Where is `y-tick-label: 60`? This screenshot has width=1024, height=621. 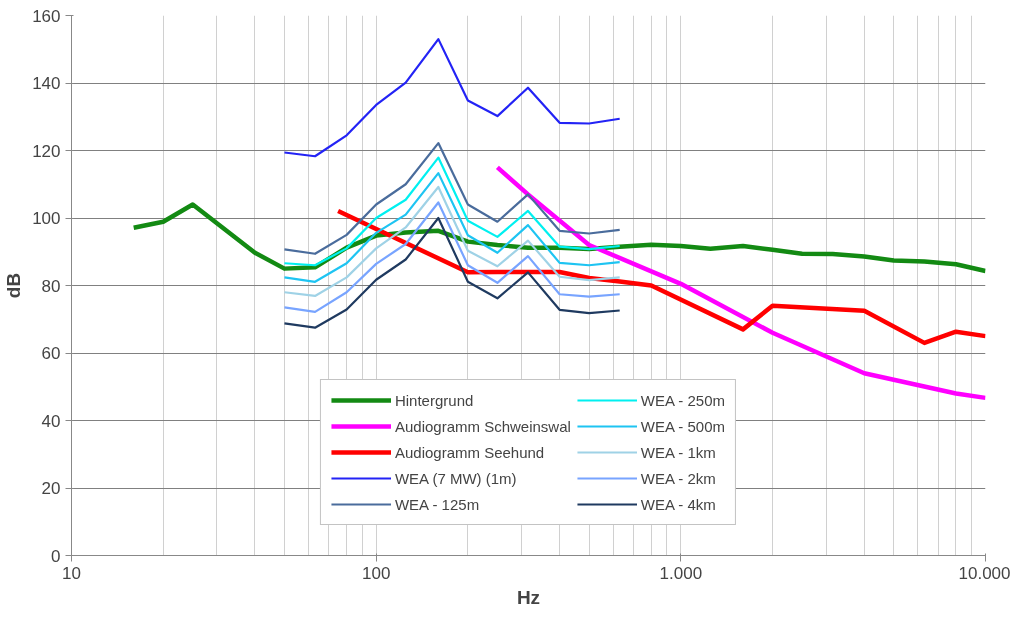
y-tick-label: 60 is located at coordinates (51, 353).